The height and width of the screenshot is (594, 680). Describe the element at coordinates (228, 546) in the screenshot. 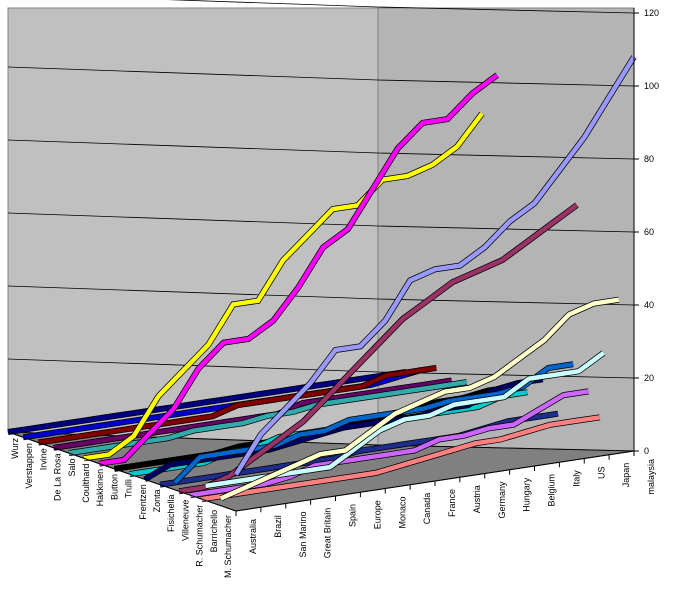

I see `series-axis-label: M. Schumacher` at that location.